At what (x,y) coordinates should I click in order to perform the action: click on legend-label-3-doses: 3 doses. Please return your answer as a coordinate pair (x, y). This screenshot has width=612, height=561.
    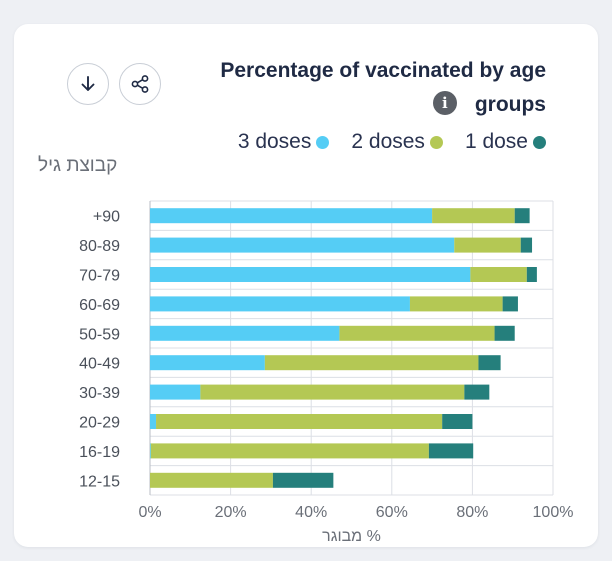
    Looking at the image, I should click on (274, 141).